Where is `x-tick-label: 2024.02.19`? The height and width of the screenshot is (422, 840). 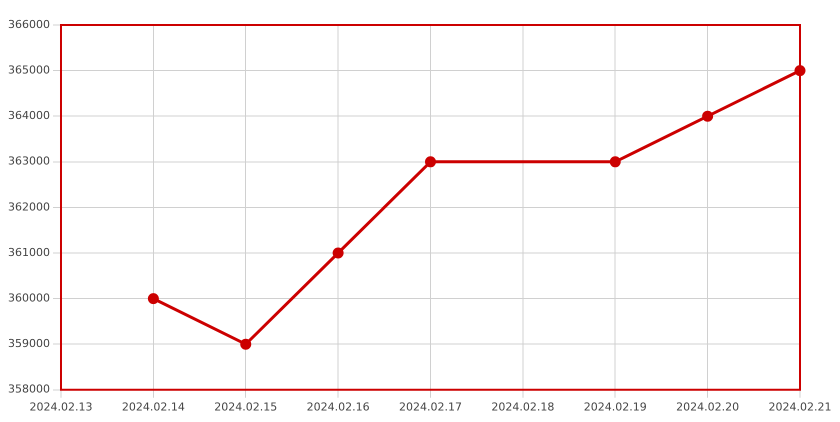
x-tick-label: 2024.02.19 is located at coordinates (615, 407).